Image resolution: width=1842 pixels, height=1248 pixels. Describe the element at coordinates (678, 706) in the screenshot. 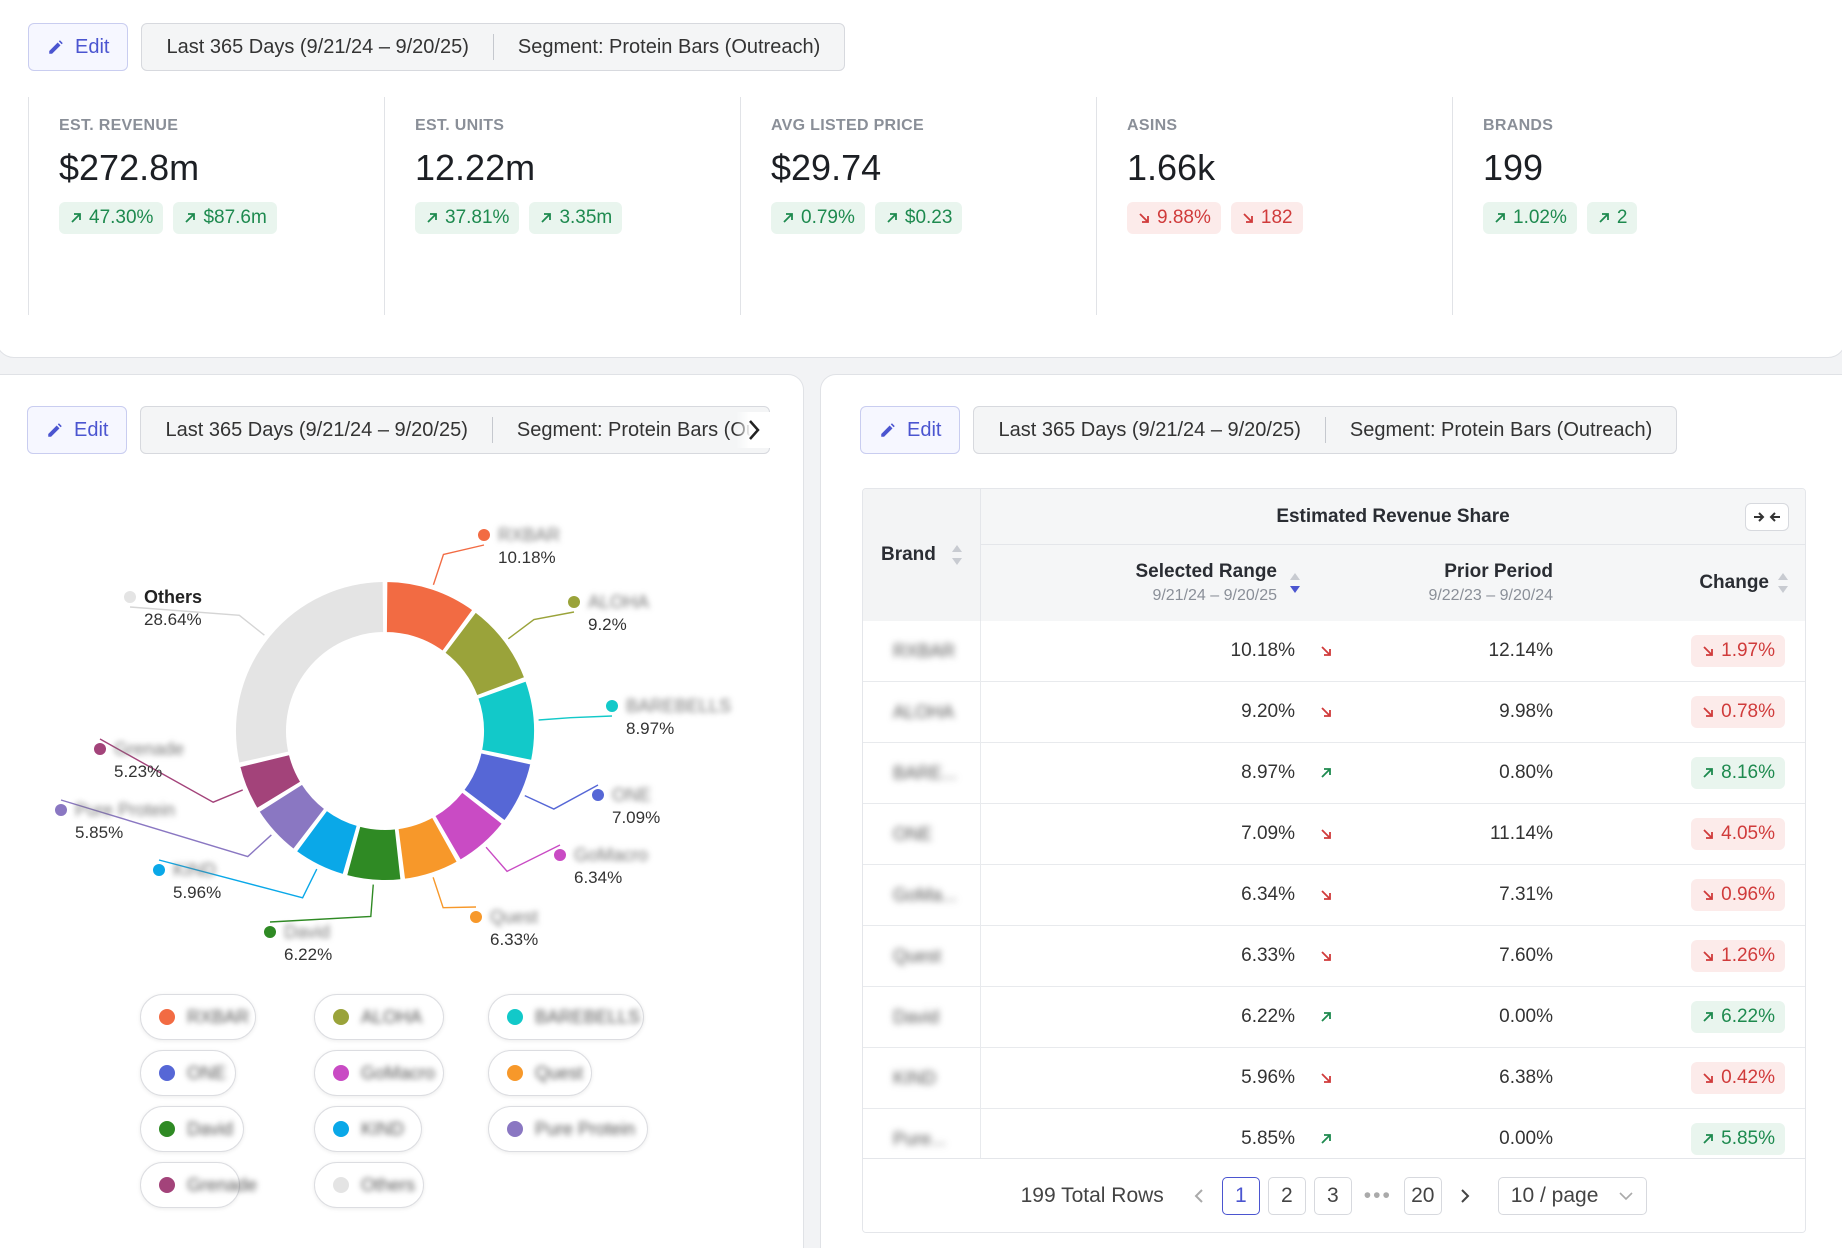

I see `slice-label: BAREBELLS` at that location.